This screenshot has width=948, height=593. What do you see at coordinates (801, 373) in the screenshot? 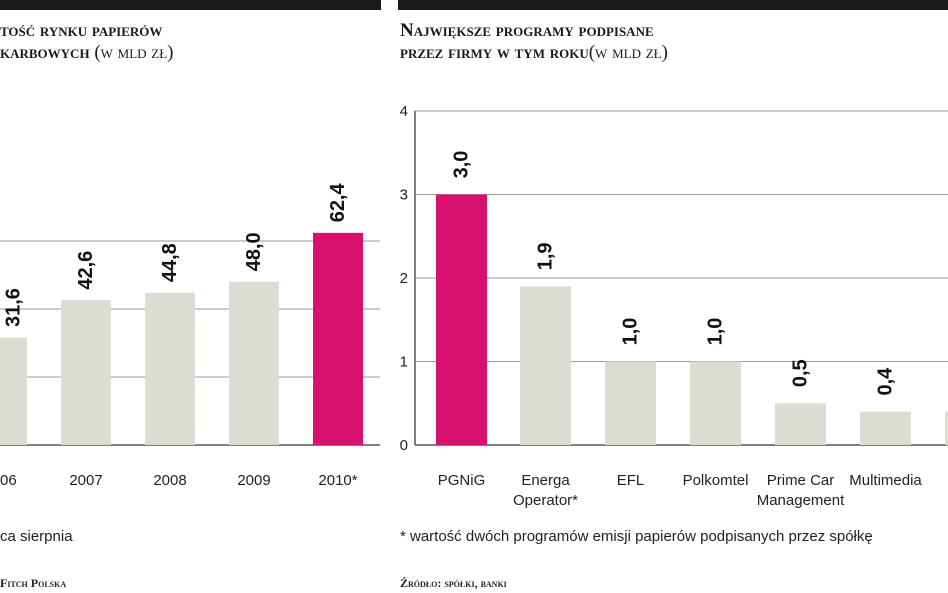
I see `right-value-label-4: 0,5` at bounding box center [801, 373].